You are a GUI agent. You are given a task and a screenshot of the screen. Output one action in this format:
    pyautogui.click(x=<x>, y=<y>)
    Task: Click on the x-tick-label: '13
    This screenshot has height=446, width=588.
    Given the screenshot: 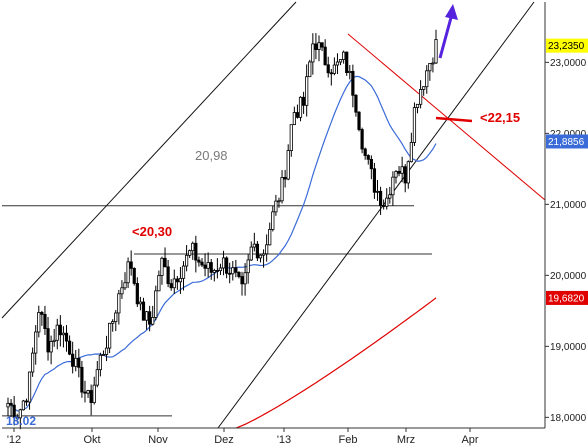 What is the action you would take?
    pyautogui.click(x=284, y=440)
    